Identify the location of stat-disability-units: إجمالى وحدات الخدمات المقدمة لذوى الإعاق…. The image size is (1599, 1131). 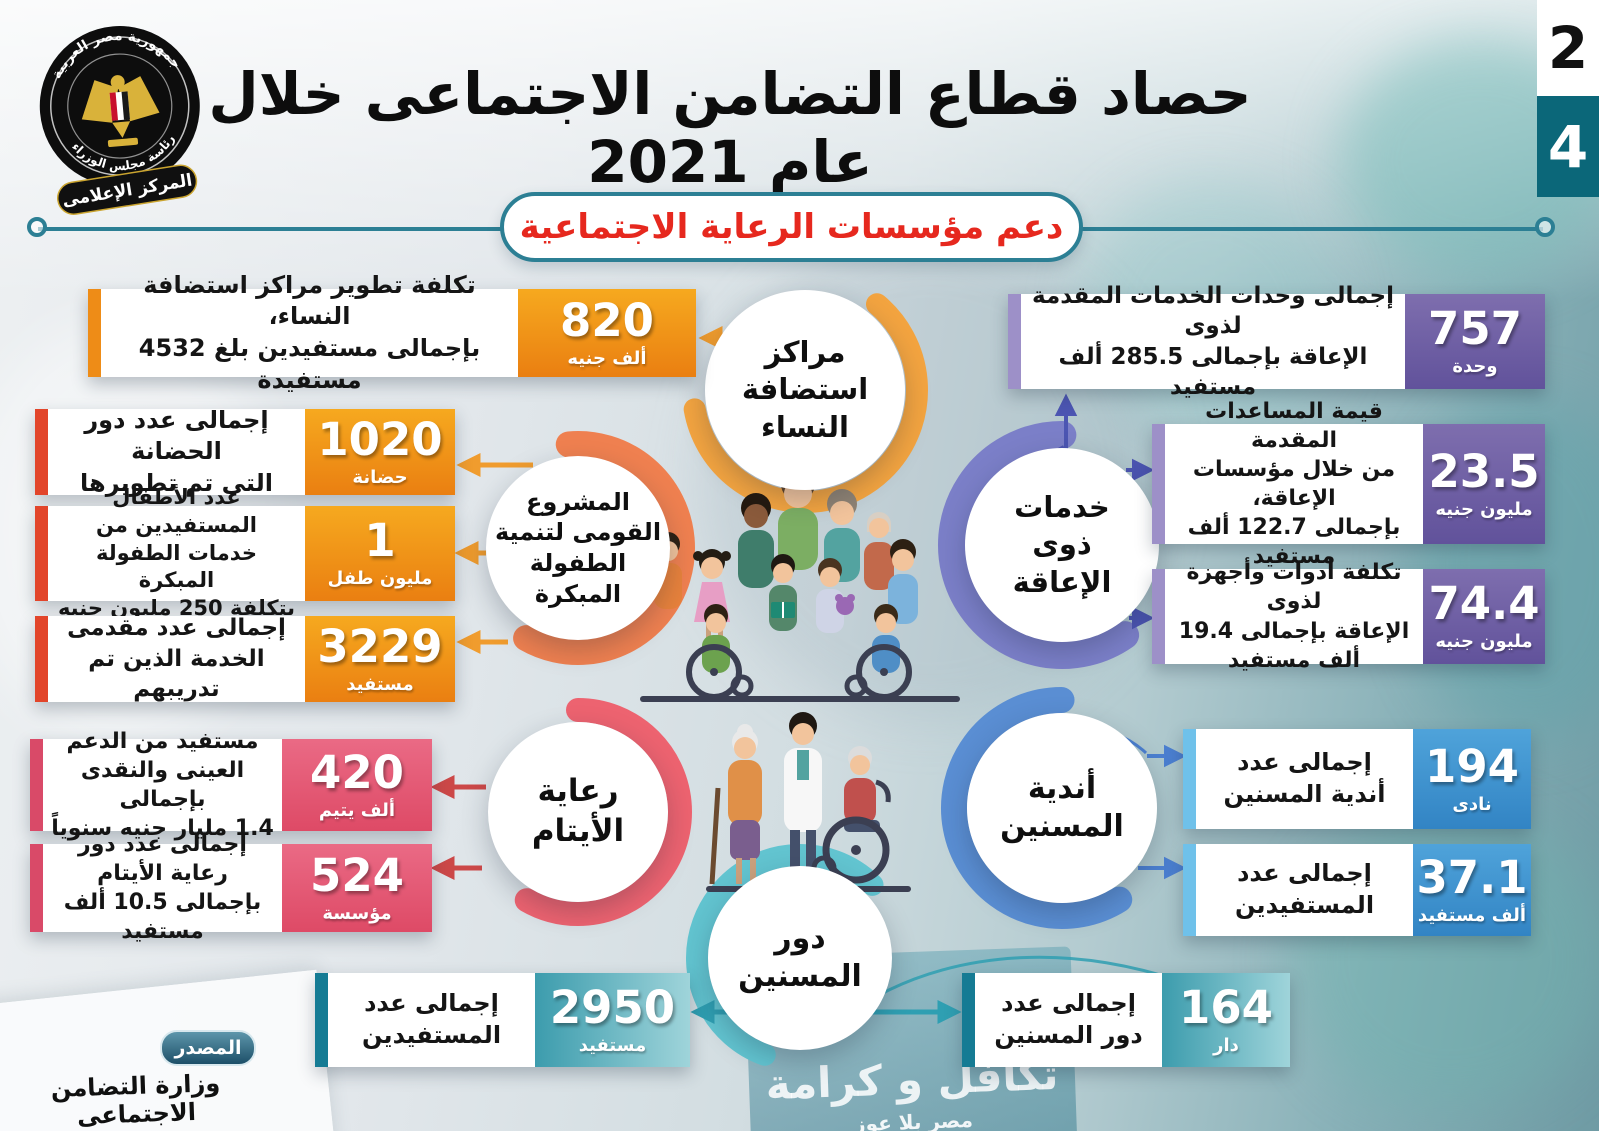
(1276, 341).